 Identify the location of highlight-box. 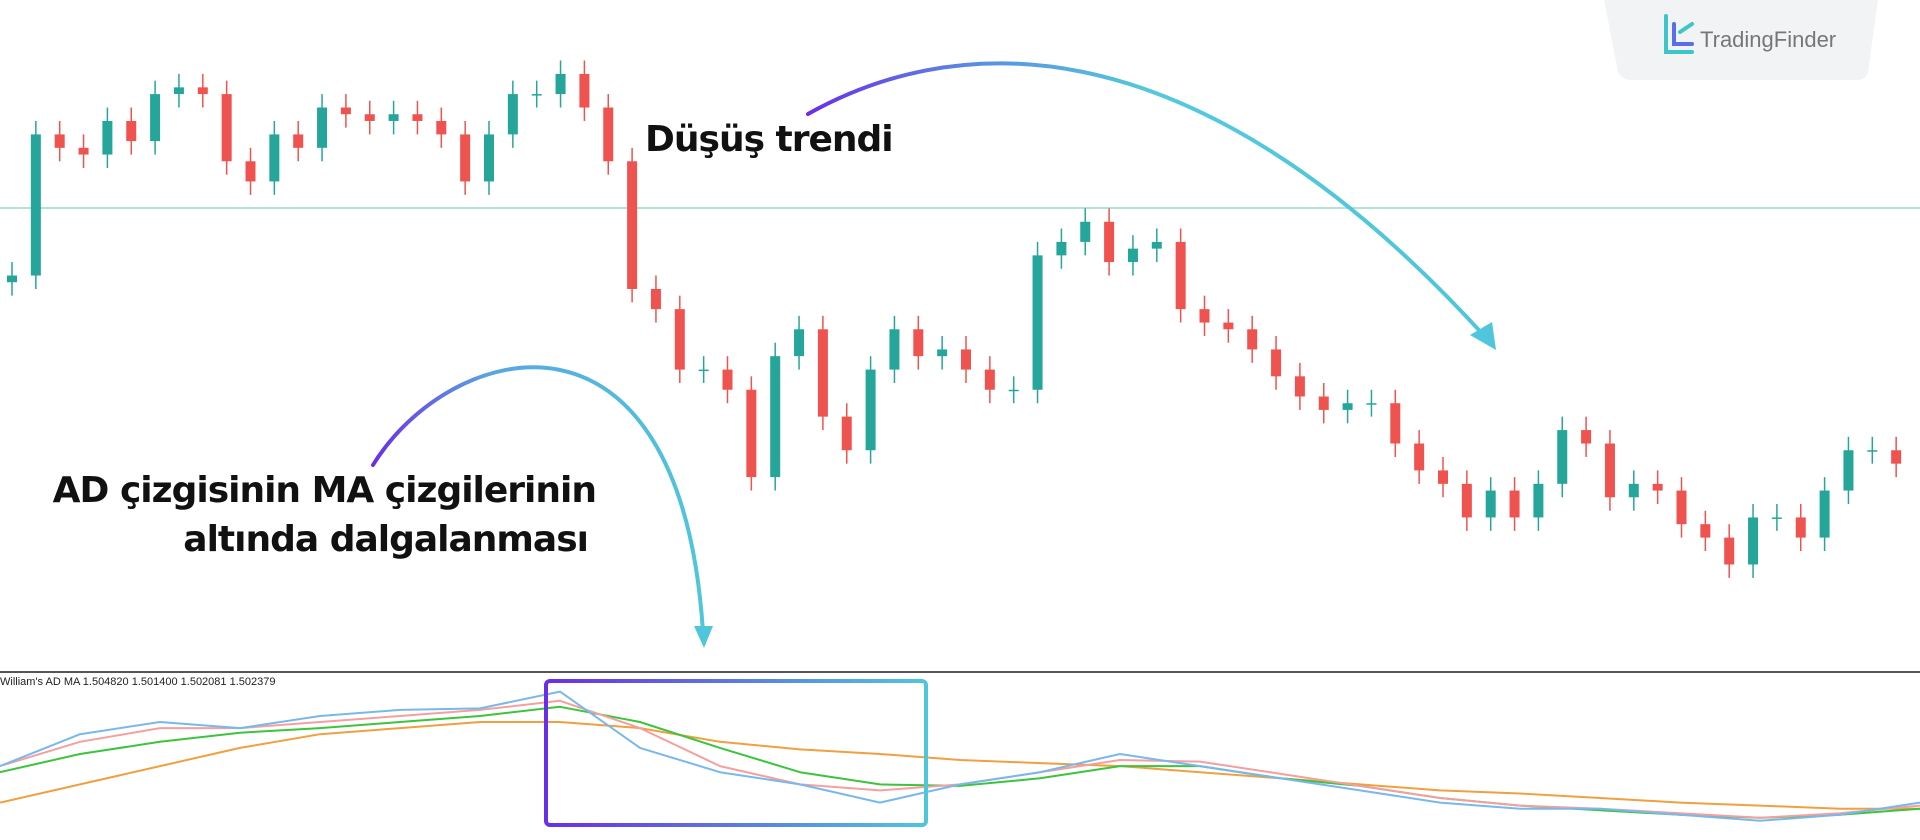
(736, 753).